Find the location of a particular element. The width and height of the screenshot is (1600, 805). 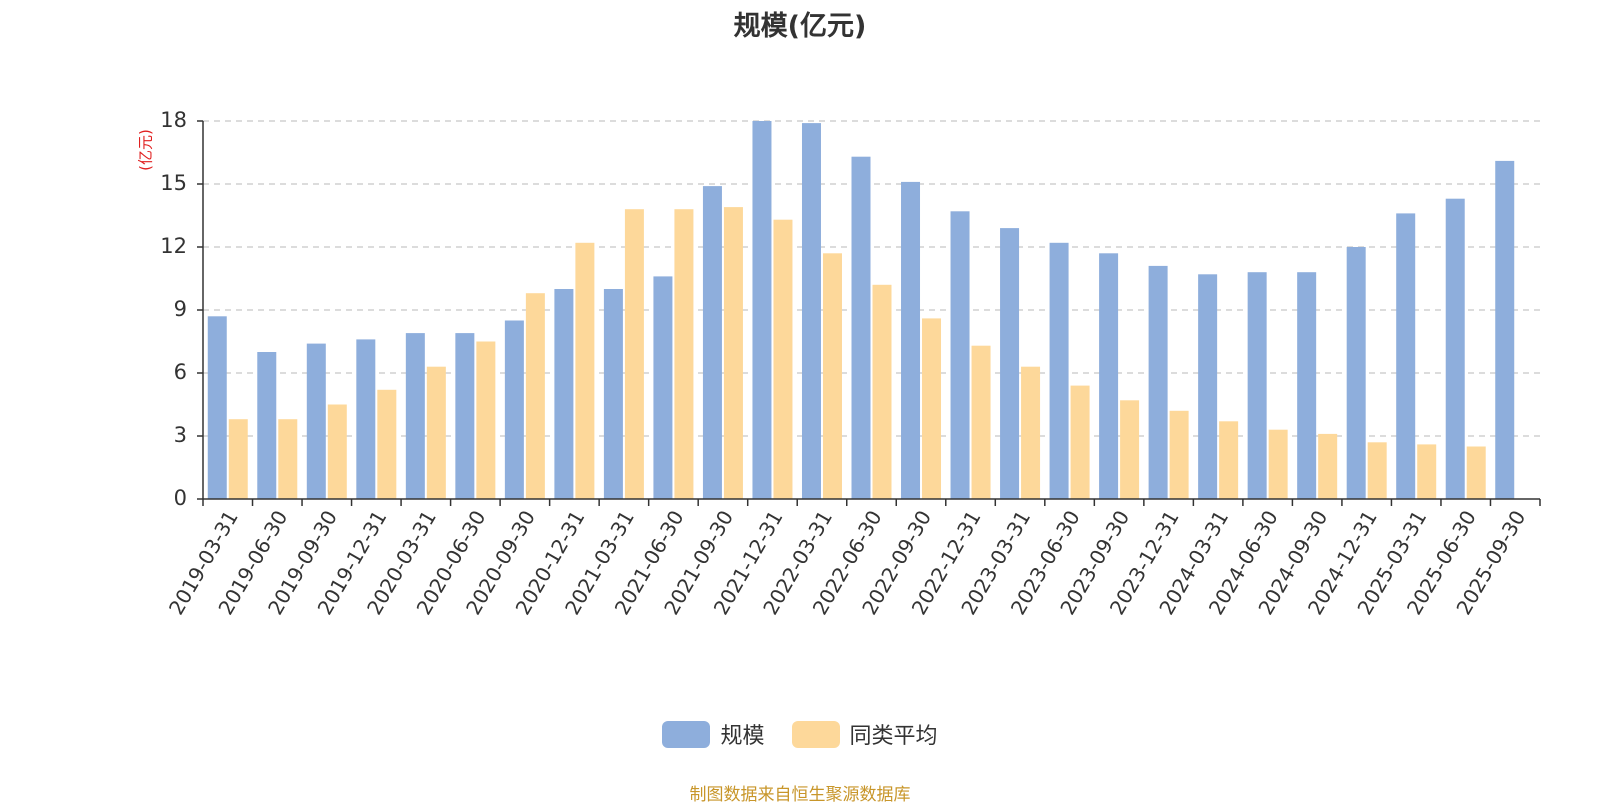

legend-item-category-average: 同类平均 is located at coordinates (864, 734).